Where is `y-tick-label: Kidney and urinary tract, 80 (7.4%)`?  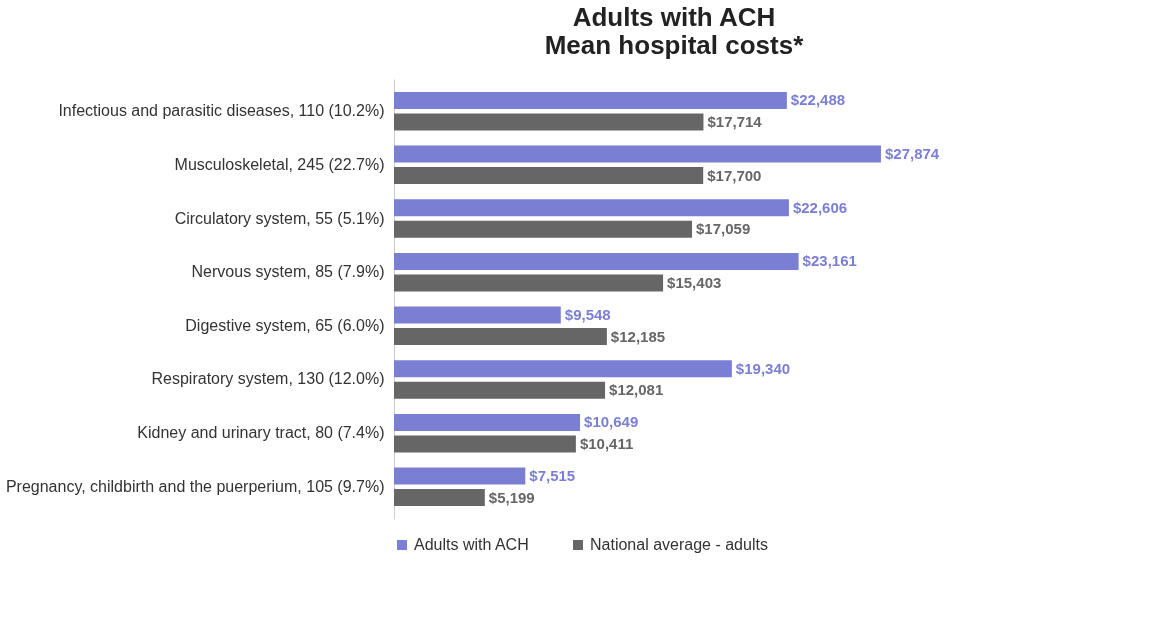
y-tick-label: Kidney and urinary tract, 80 (7.4%) is located at coordinates (261, 433).